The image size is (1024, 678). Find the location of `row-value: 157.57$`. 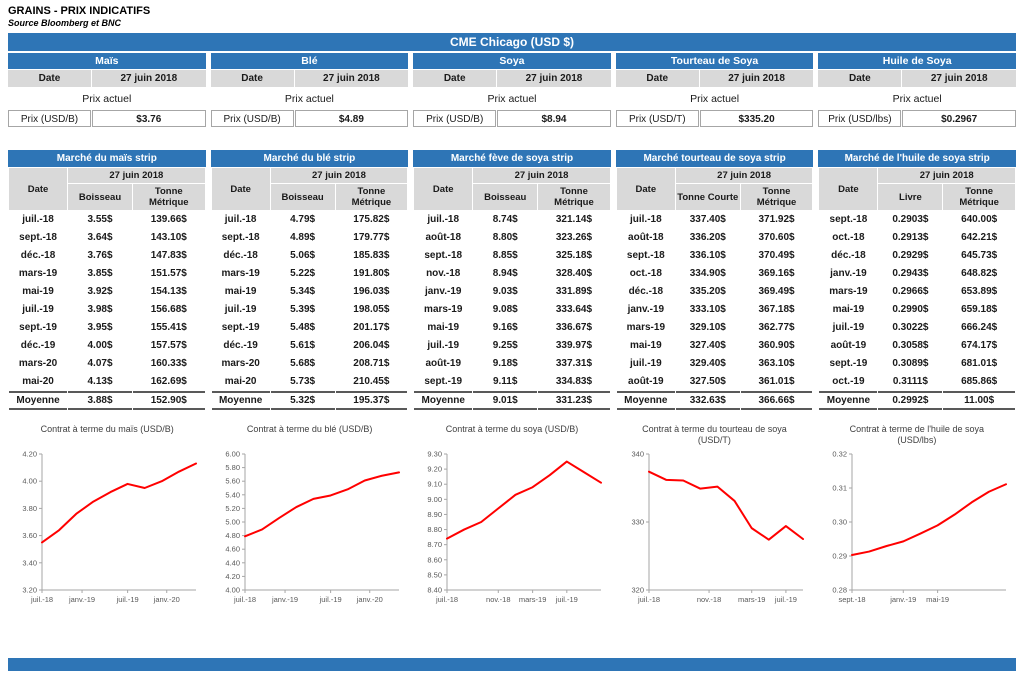

row-value: 157.57$ is located at coordinates (168, 345).